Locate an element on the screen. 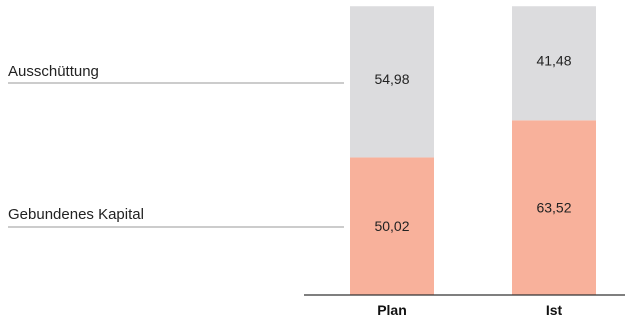 The image size is (625, 322). legend-label-ausschuettung: Ausschüttung is located at coordinates (53, 71).